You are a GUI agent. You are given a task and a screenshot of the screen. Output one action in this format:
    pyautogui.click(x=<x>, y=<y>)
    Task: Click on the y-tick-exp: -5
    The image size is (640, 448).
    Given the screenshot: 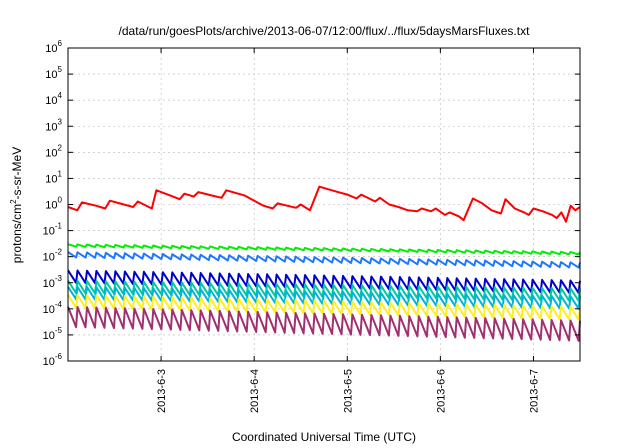 What is the action you would take?
    pyautogui.click(x=59, y=330)
    